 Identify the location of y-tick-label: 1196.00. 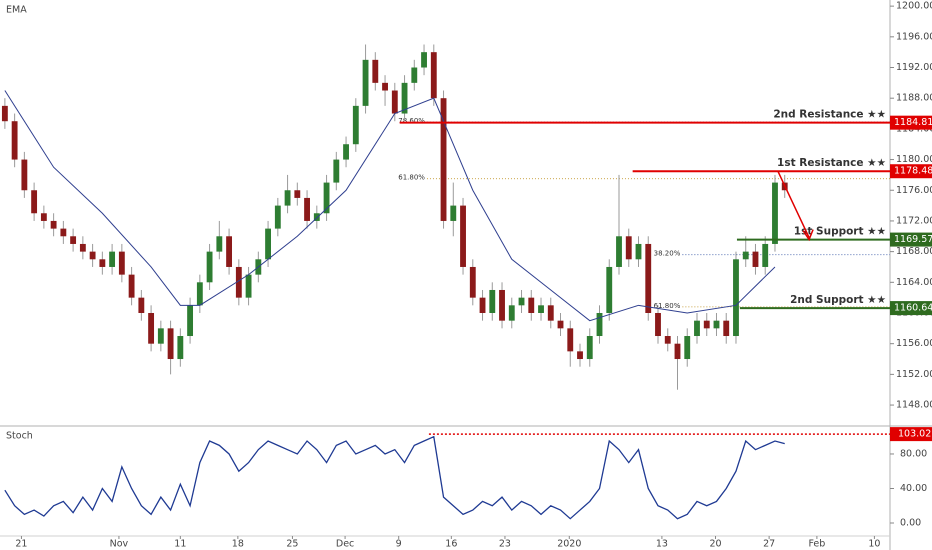
(914, 36).